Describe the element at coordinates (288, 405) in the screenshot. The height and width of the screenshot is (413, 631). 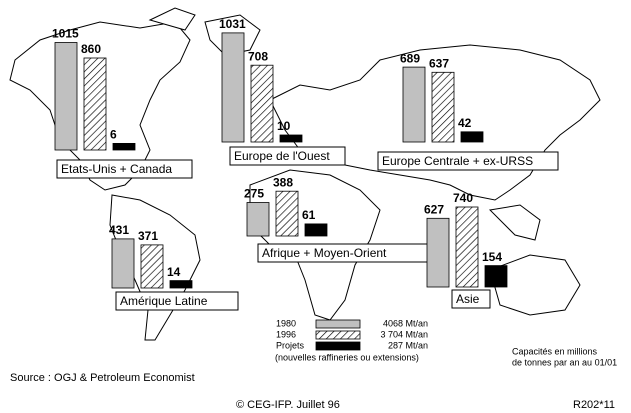
I see `copyright: © CEG-IFP. Juillet 96` at that location.